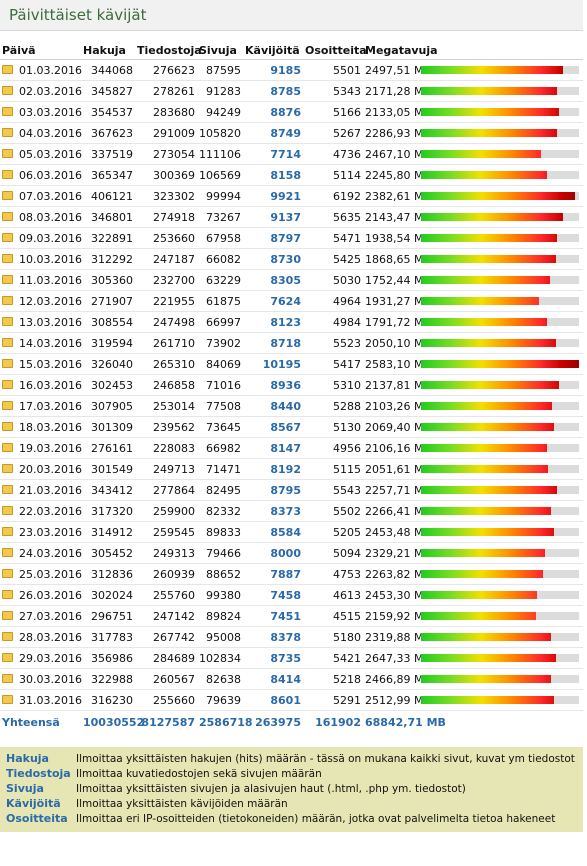 Image resolution: width=587 pixels, height=866 pixels. I want to click on date-link: 07.03.2016, so click(50, 196).